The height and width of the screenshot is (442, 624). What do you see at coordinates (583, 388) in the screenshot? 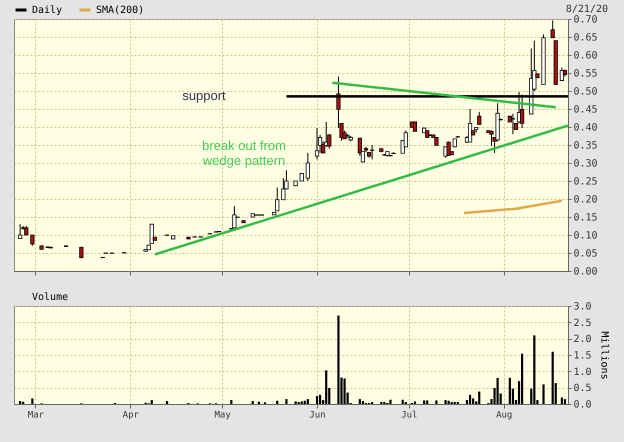
I see `y-tick-label: 0.5` at bounding box center [583, 388].